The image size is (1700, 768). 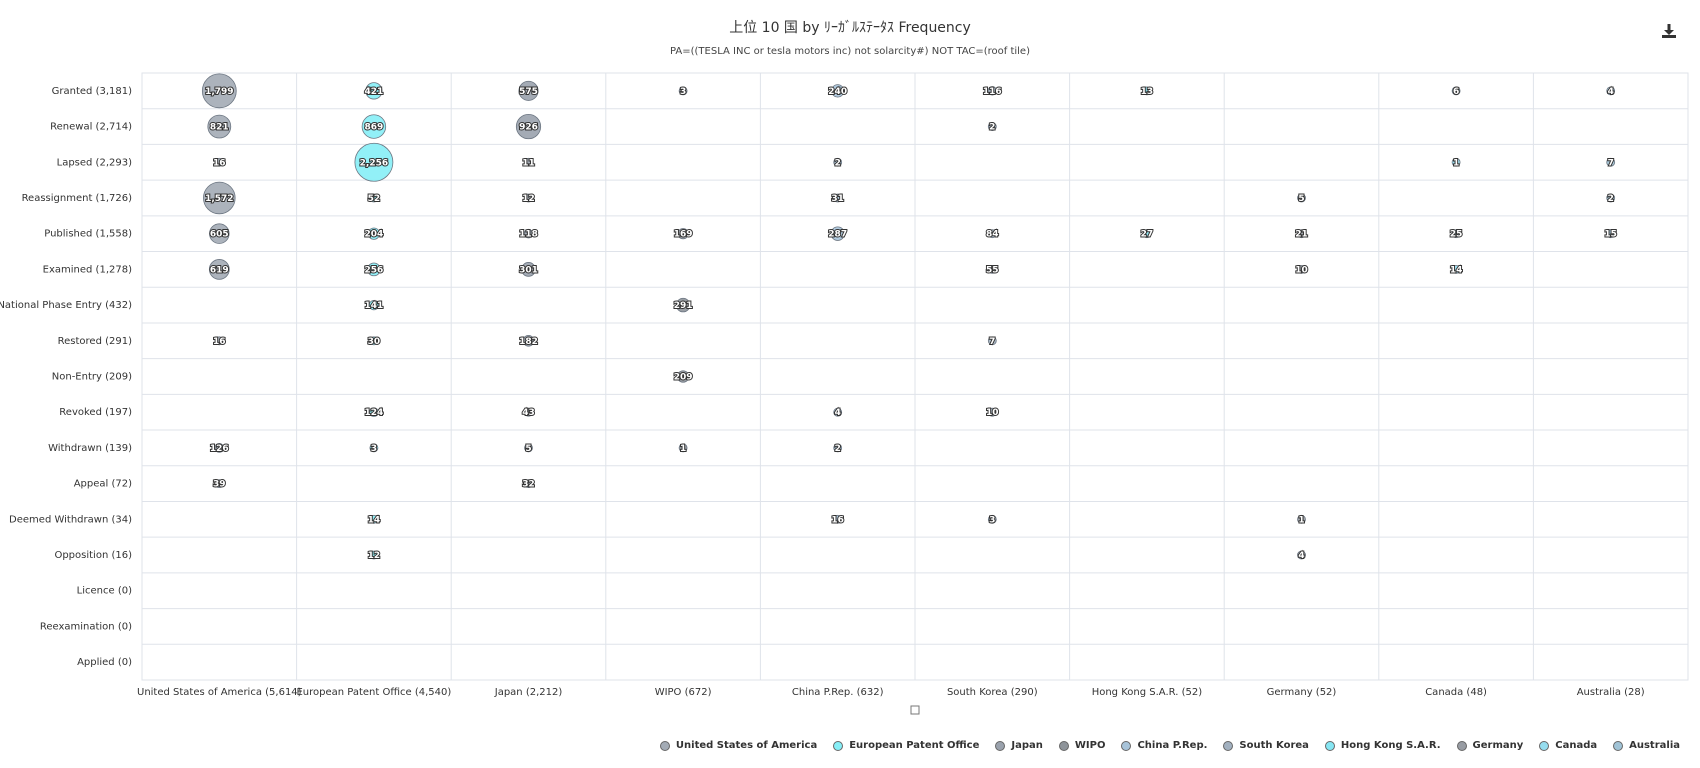 I want to click on legend-item: China P.Rep., so click(x=1164, y=745).